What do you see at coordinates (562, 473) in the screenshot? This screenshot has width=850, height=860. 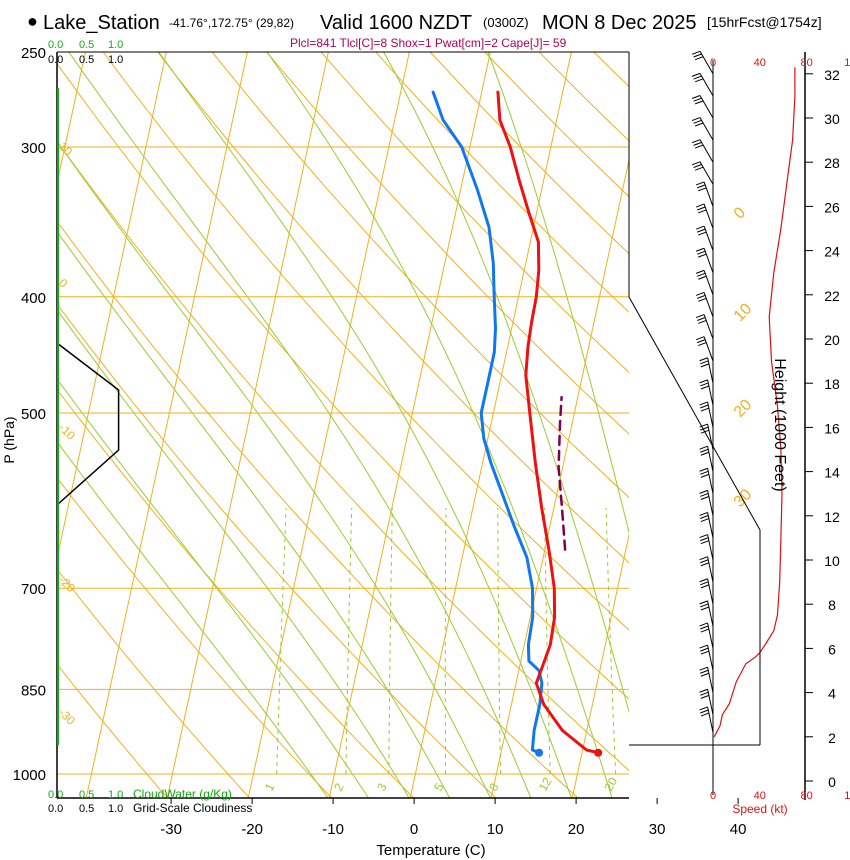 I see `parcel-curve` at bounding box center [562, 473].